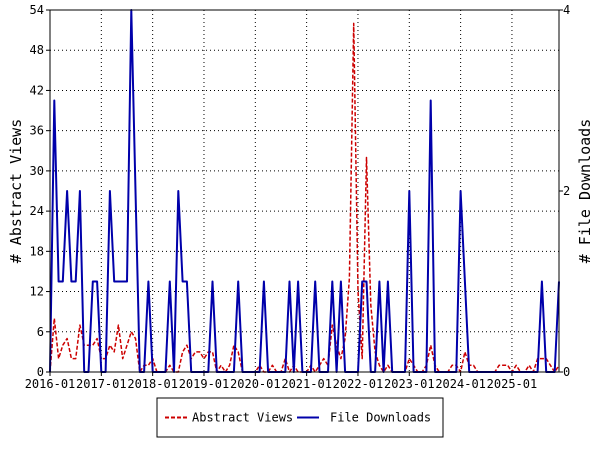 Image resolution: width=600 pixels, height=450 pixels. Describe the element at coordinates (255, 384) in the screenshot. I see `x-tick-label: 2020-01` at that location.